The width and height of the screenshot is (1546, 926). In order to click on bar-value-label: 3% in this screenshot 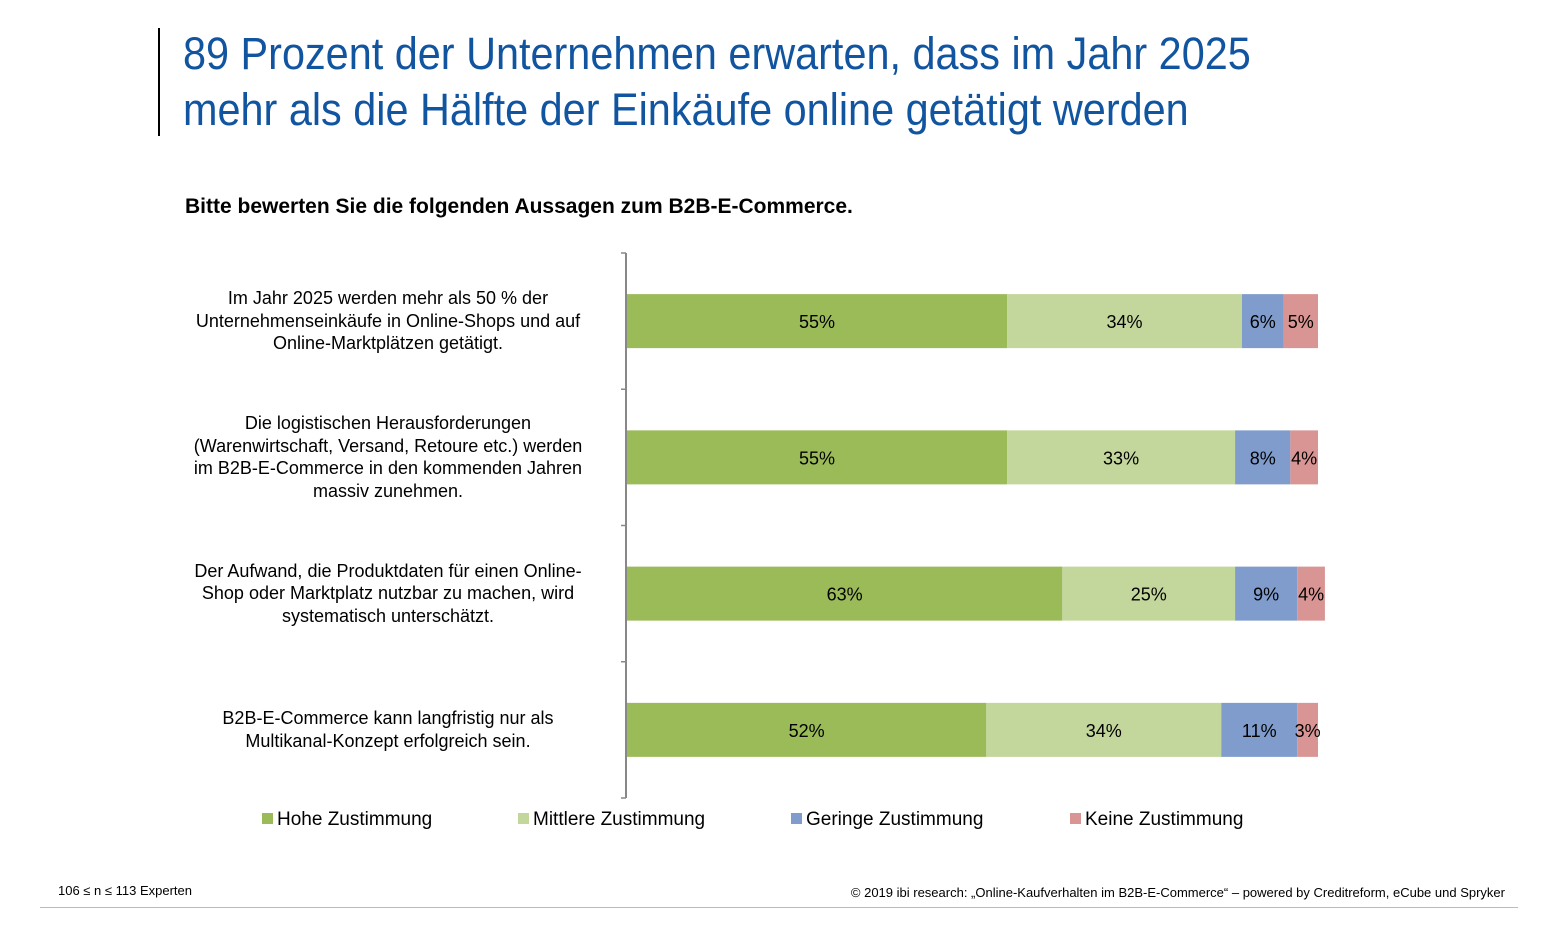, I will do `click(1308, 731)`.